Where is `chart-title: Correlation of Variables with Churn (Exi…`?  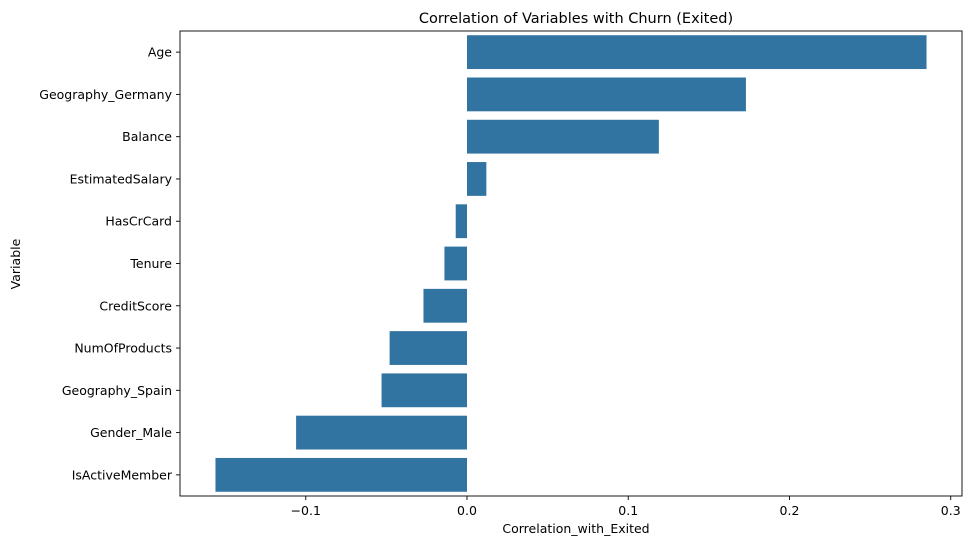
chart-title: Correlation of Variables with Churn (Exi… is located at coordinates (576, 19).